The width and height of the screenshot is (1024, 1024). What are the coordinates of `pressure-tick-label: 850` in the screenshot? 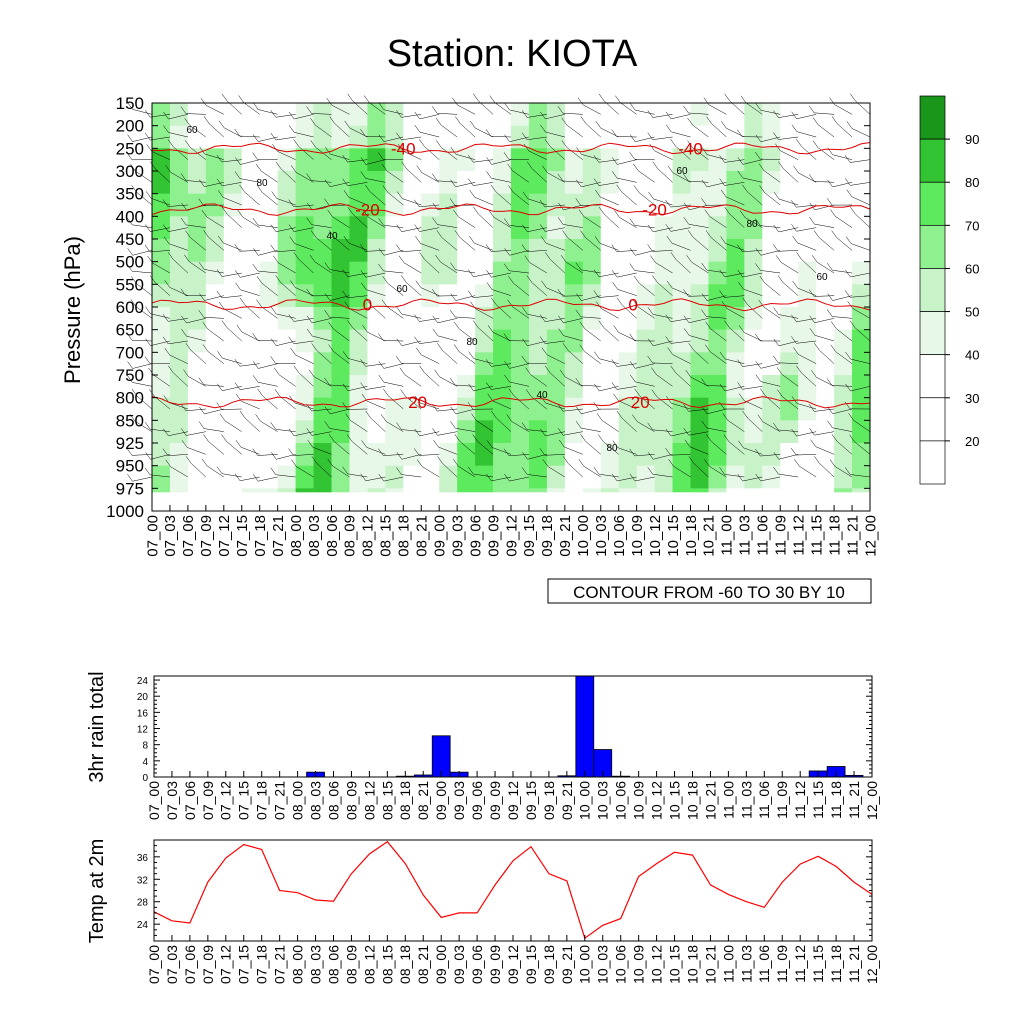 It's located at (130, 420).